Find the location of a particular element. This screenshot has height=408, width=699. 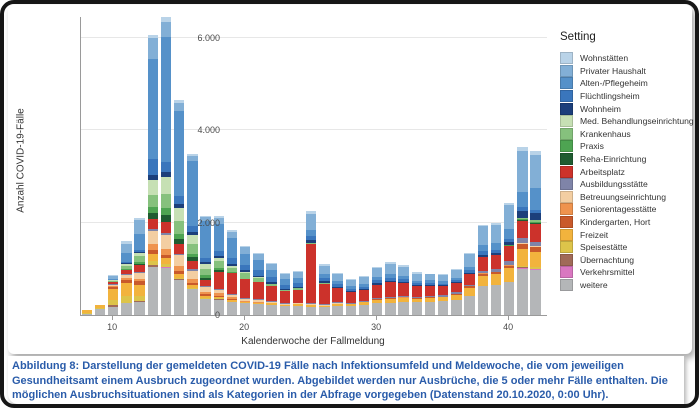

legend-label: Wohnstätten is located at coordinates (604, 58).